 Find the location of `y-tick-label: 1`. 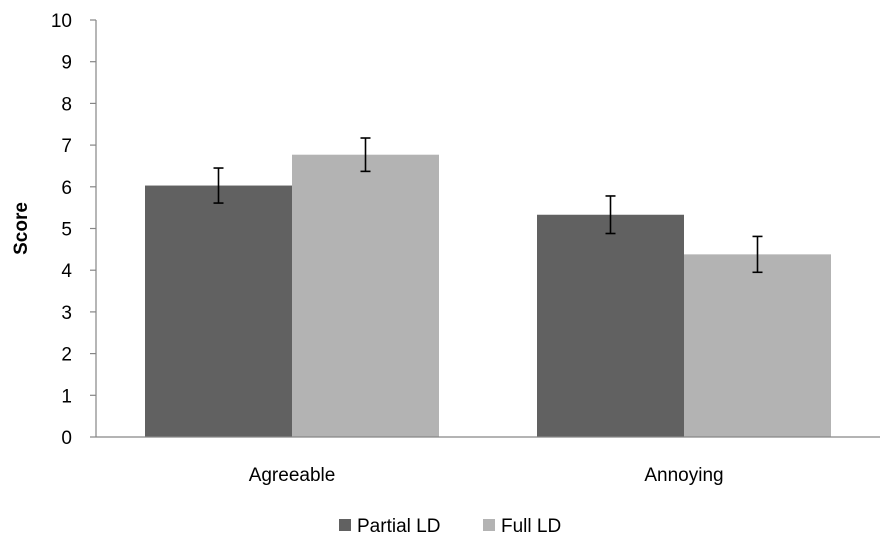

y-tick-label: 1 is located at coordinates (66, 396).